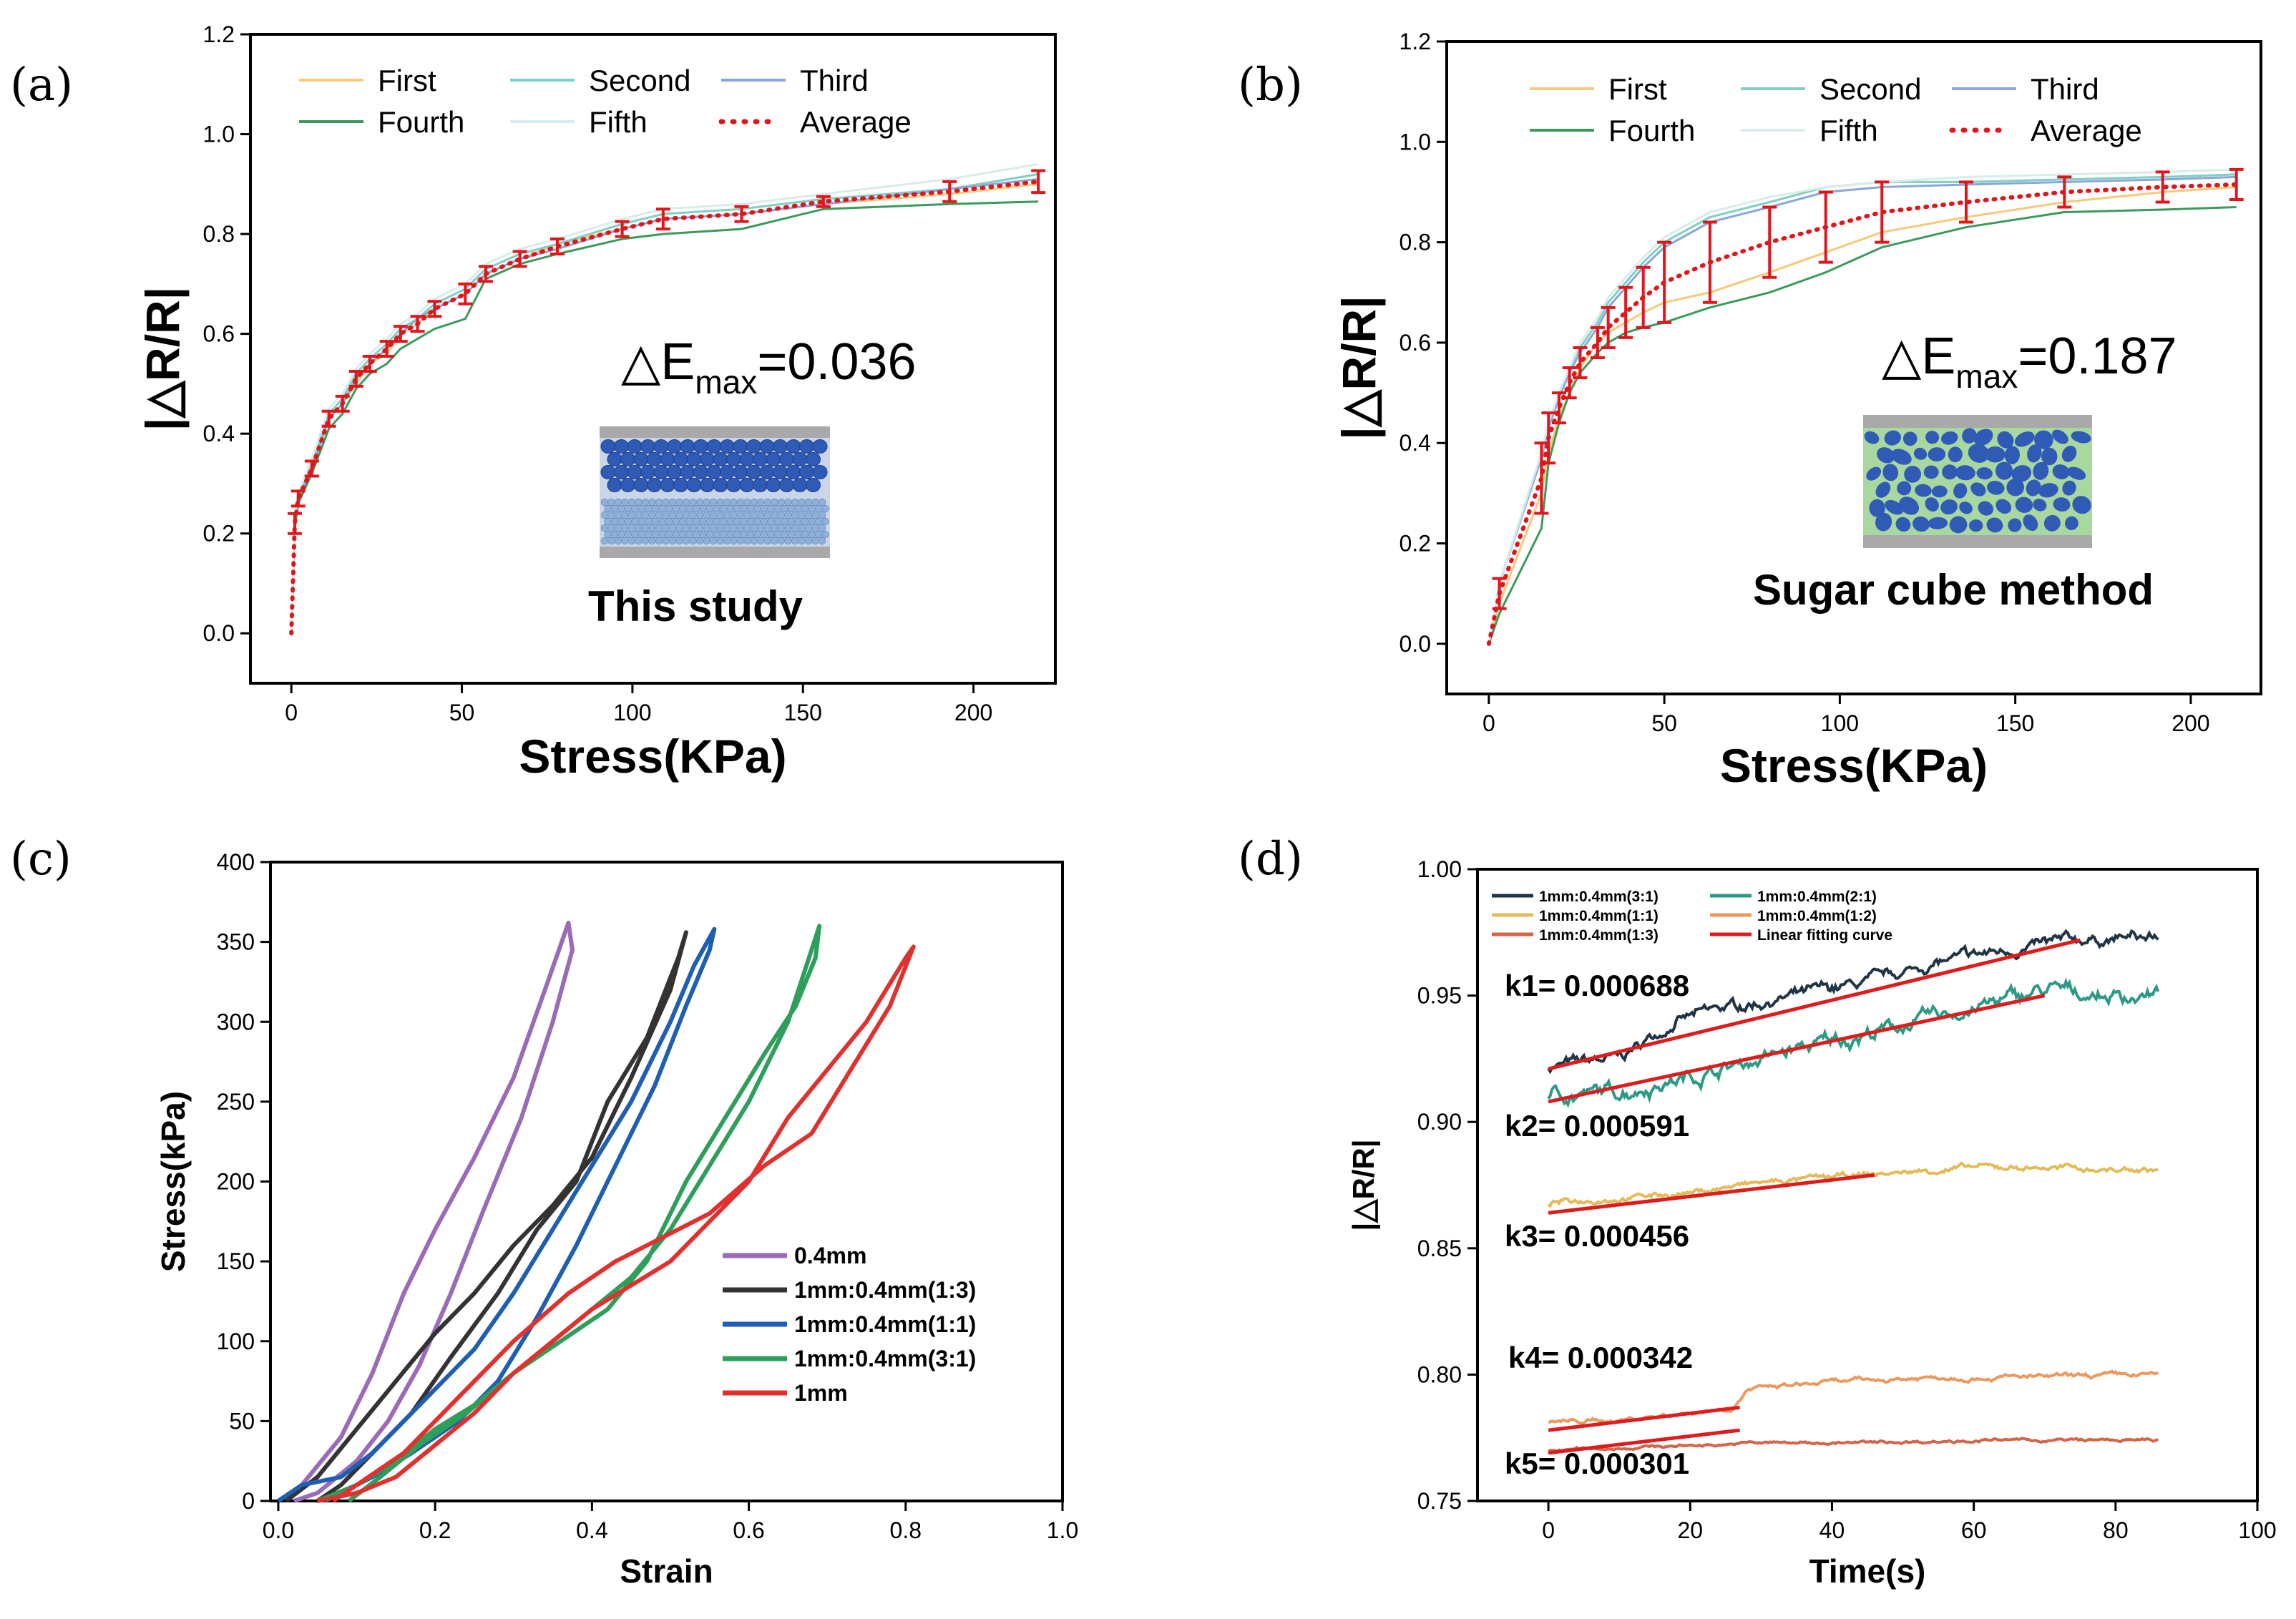 The width and height of the screenshot is (2296, 1619). What do you see at coordinates (41, 859) in the screenshot?
I see `panel-label-c: (c)` at bounding box center [41, 859].